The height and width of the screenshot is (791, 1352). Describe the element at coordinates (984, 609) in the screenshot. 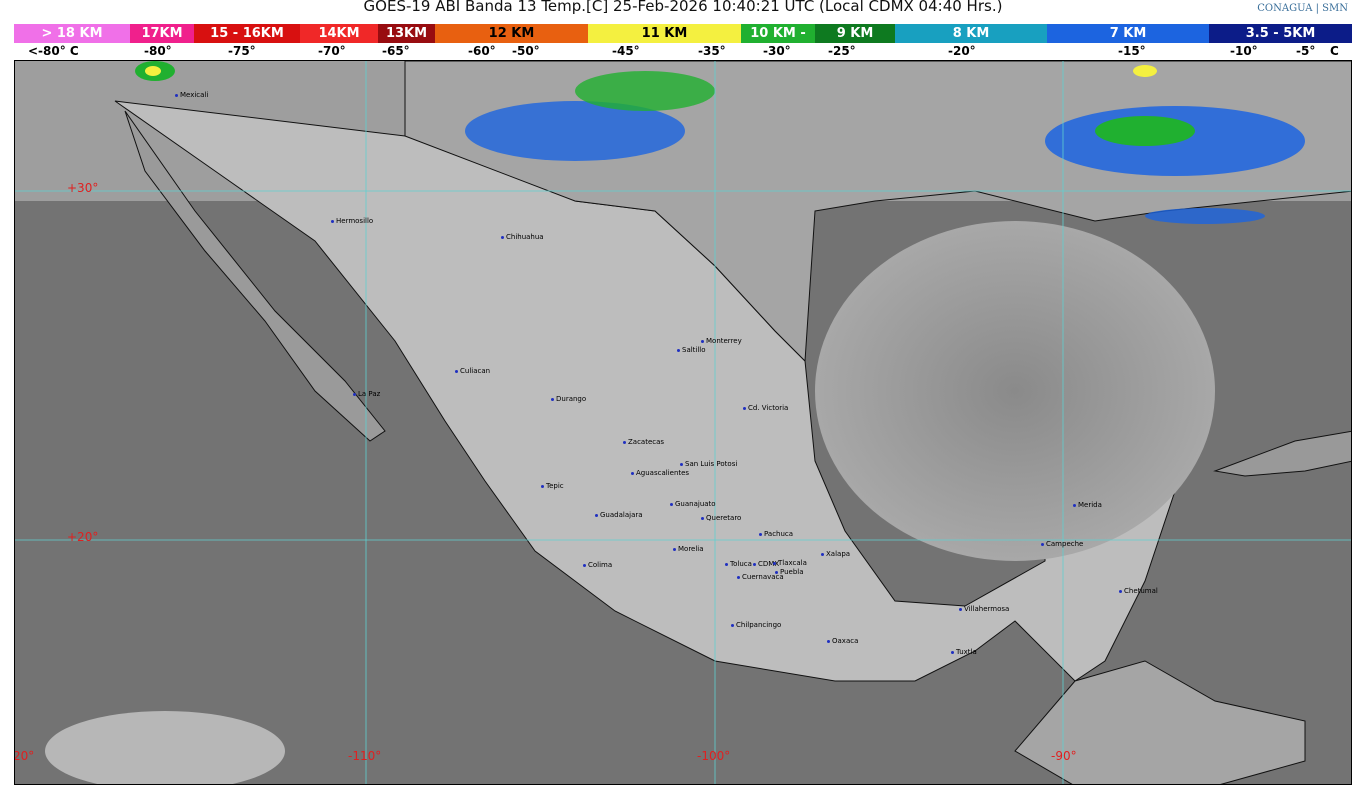

I see `city-label: Villahermosa` at that location.